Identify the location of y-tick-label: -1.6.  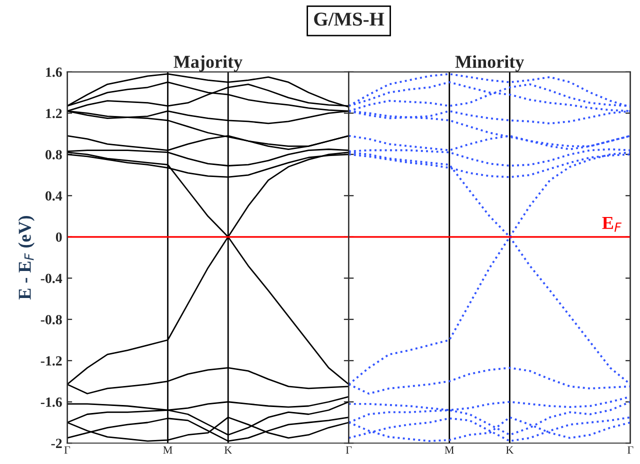
(51, 402).